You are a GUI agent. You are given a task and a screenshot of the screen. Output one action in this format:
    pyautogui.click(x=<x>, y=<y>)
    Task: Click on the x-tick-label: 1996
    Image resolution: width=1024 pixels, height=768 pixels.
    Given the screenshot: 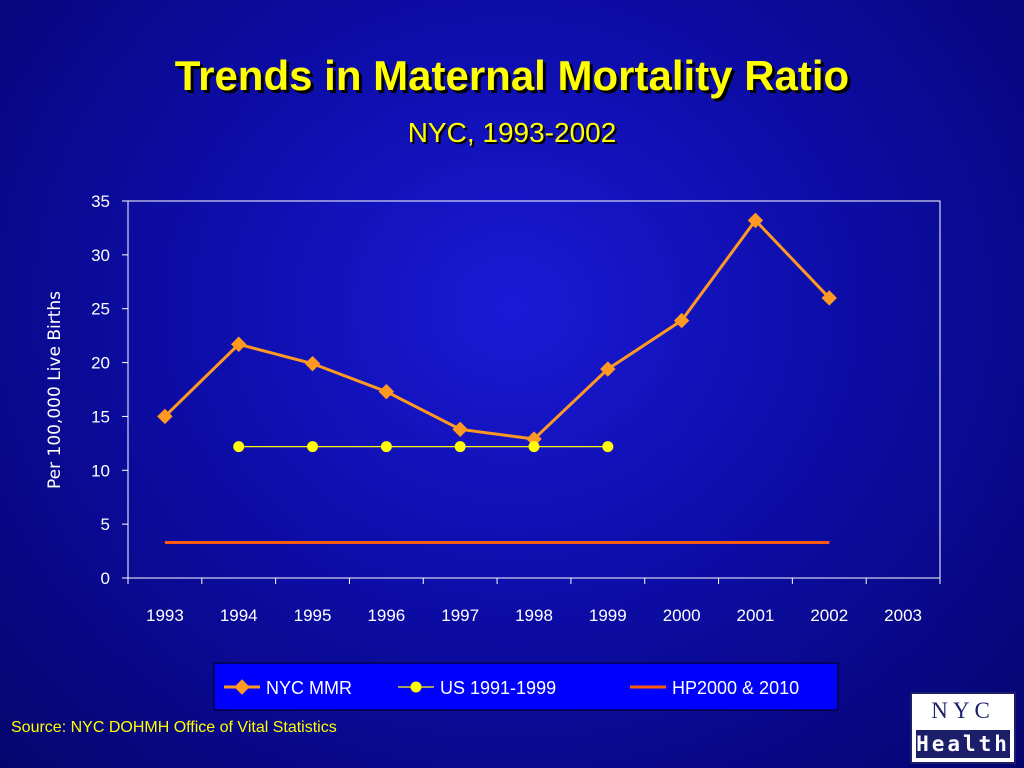 What is the action you would take?
    pyautogui.click(x=386, y=615)
    